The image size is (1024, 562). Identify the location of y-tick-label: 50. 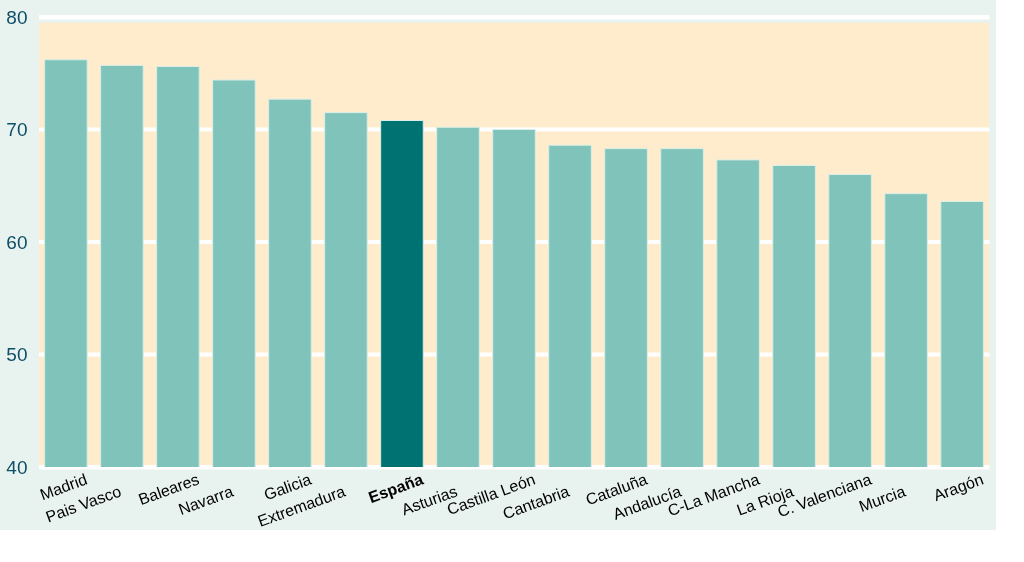
(17, 354).